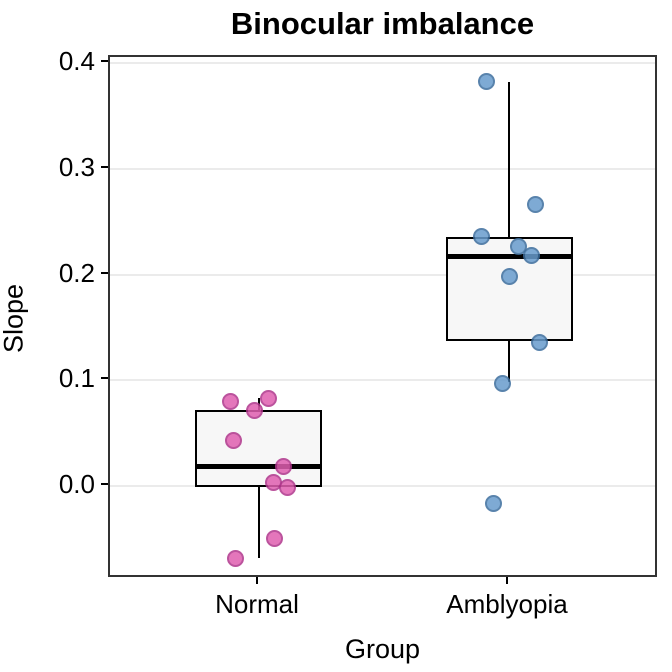  Describe the element at coordinates (76, 378) in the screenshot. I see `y-tick-label-0.1: 0.1` at that location.